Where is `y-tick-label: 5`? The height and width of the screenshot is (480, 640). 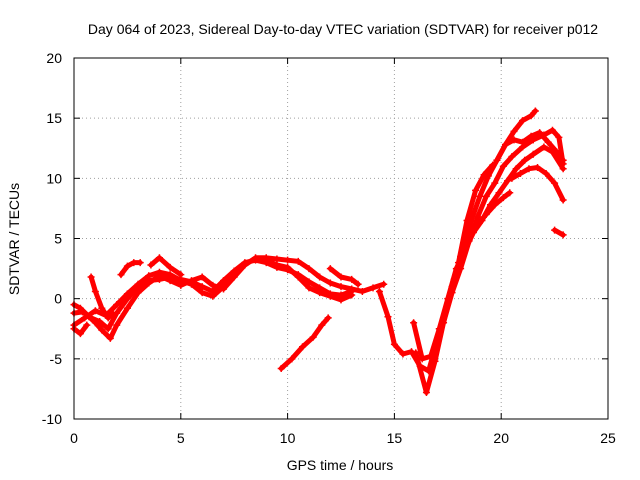 y-tick-label: 5 is located at coordinates (58, 239).